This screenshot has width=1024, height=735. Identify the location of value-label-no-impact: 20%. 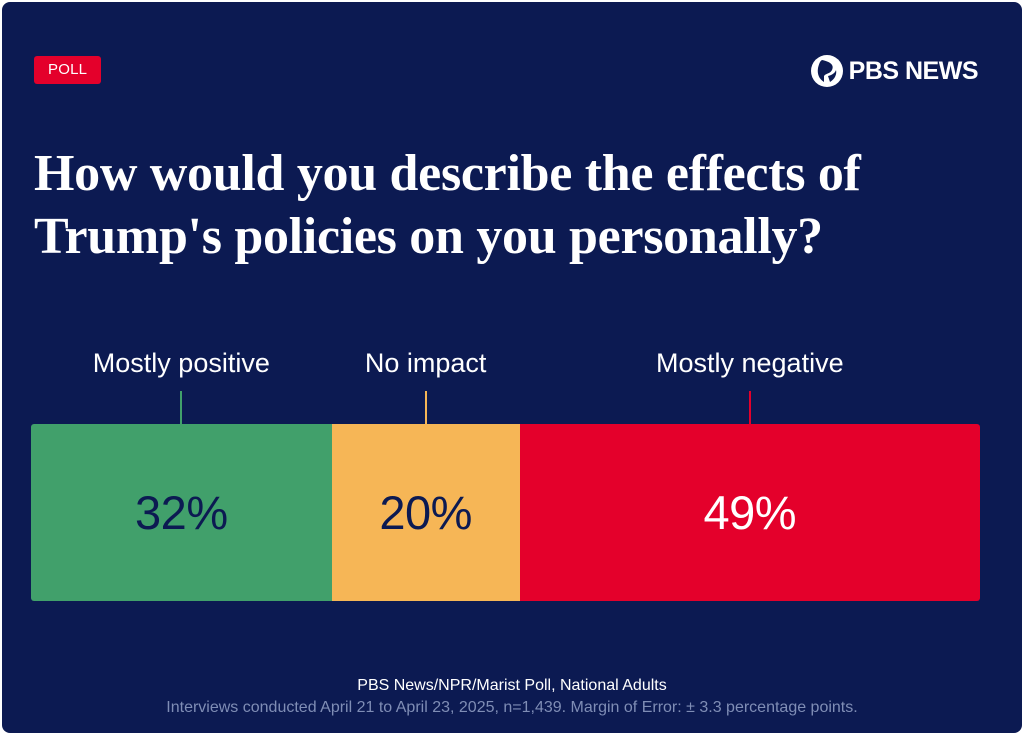
(425, 512).